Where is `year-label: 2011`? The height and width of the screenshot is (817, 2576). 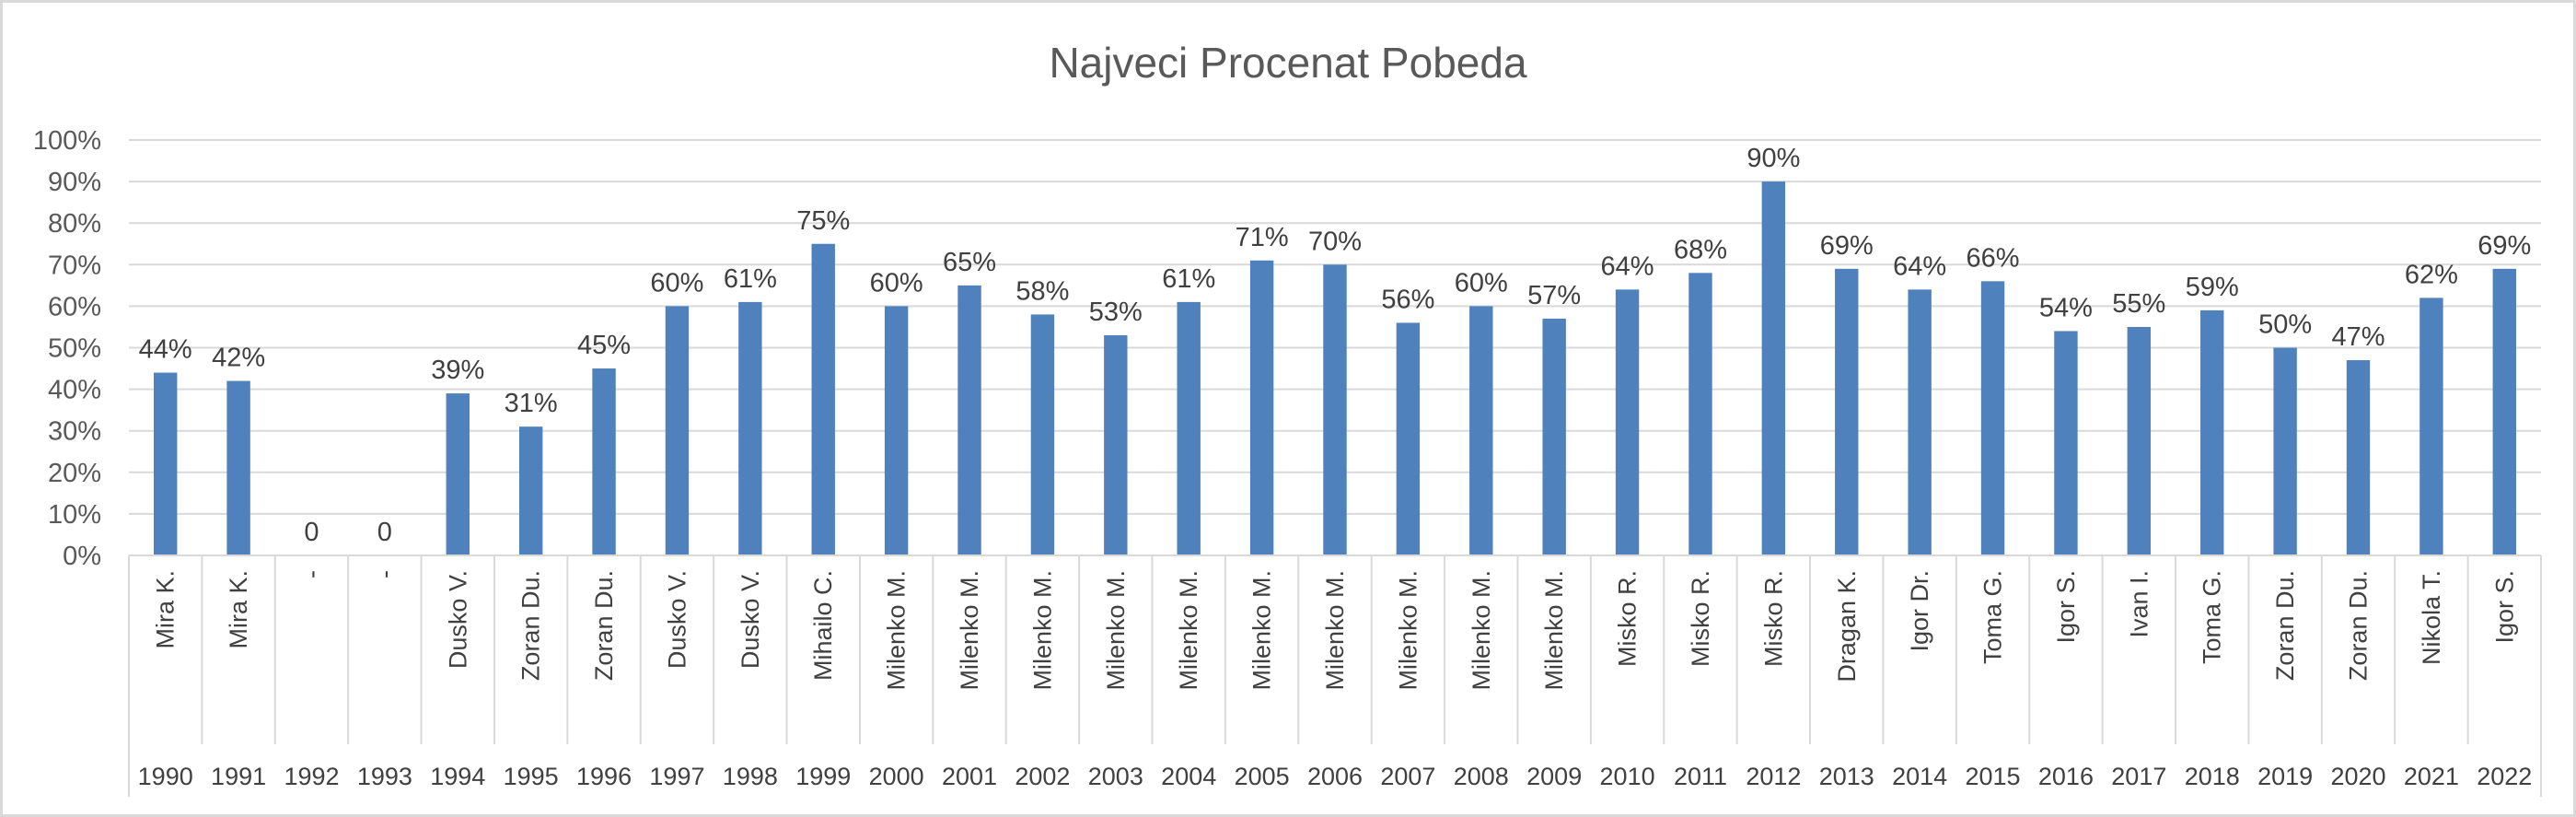 year-label: 2011 is located at coordinates (1700, 776).